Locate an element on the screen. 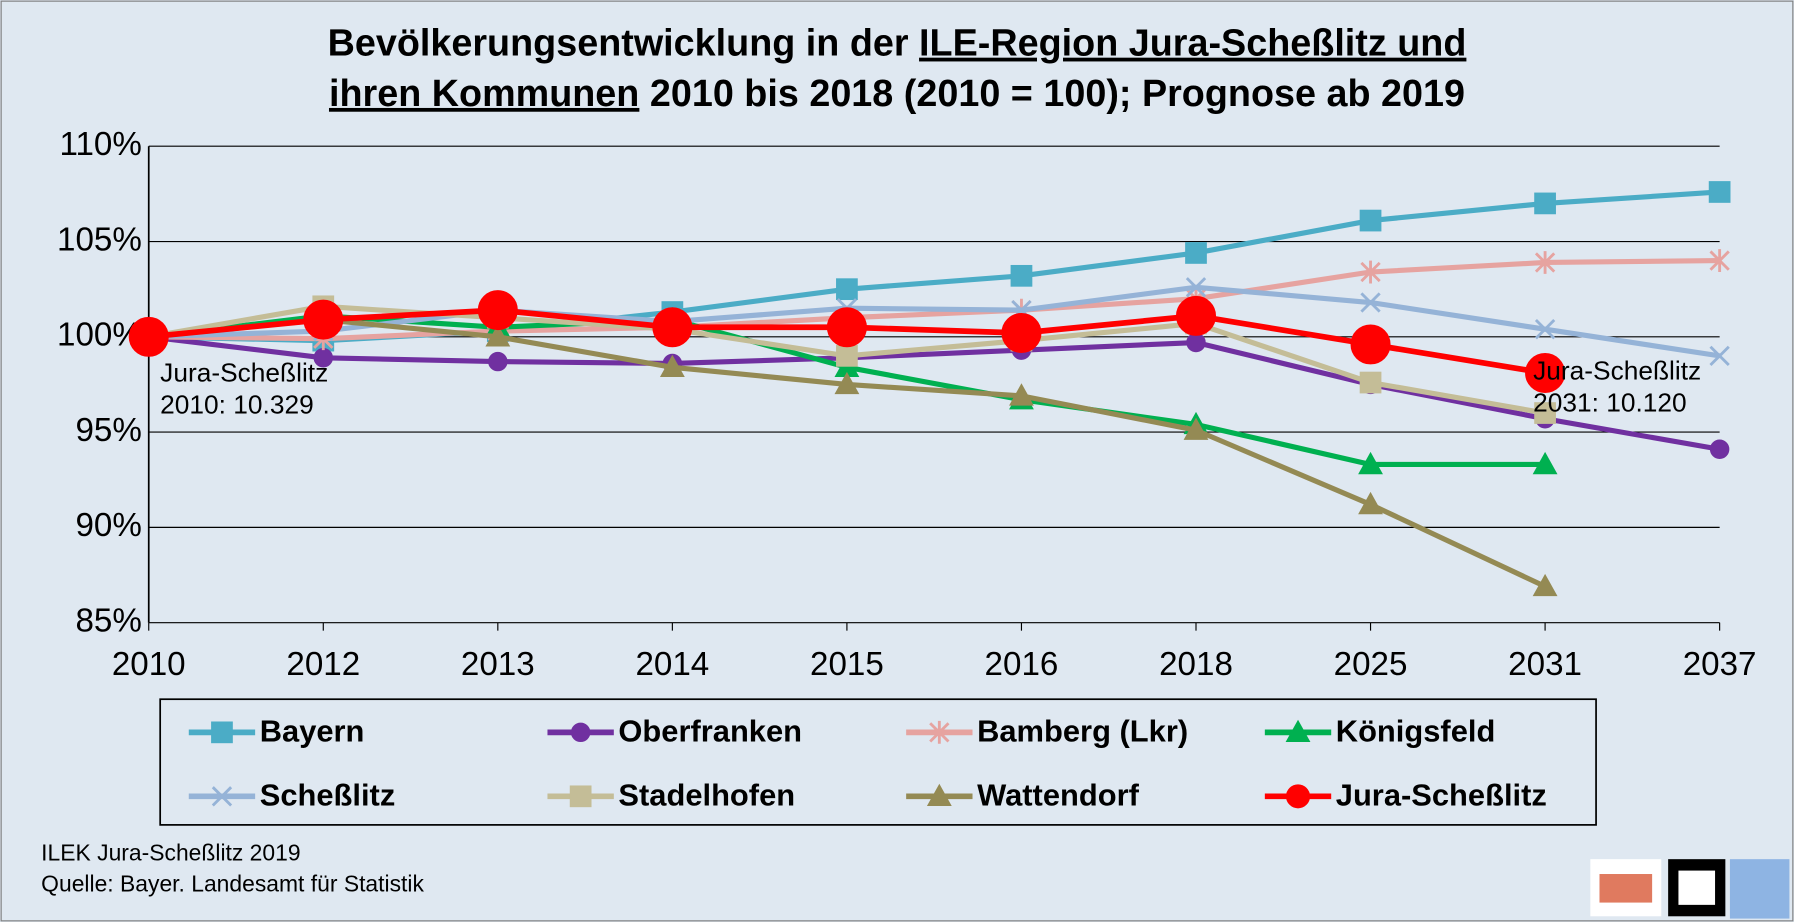  legend-label: Königsfeld is located at coordinates (1416, 731).